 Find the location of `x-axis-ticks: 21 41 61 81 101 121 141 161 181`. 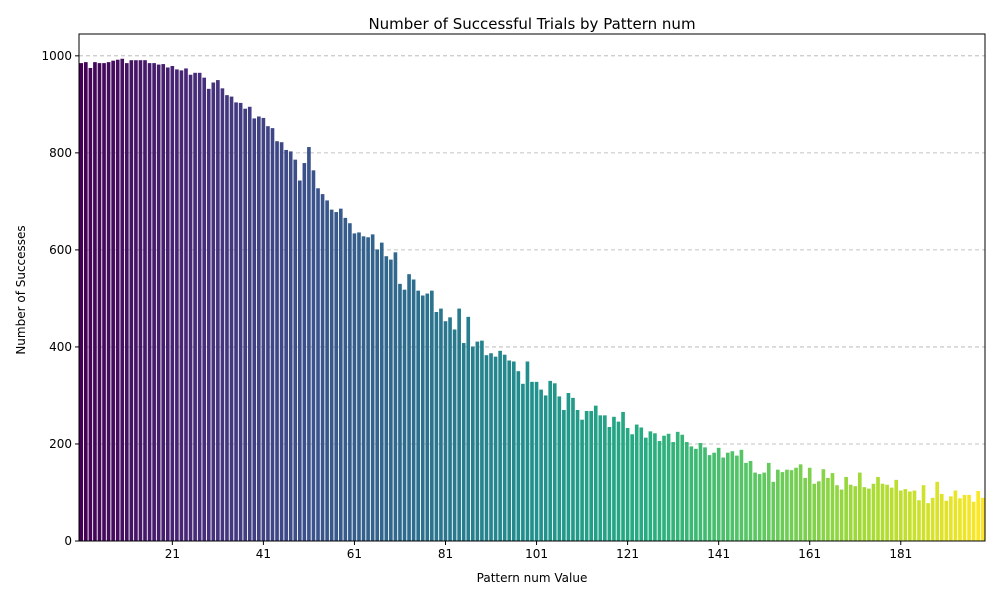

x-axis-ticks: 21 41 61 81 101 121 141 161 181 is located at coordinates (538, 551).